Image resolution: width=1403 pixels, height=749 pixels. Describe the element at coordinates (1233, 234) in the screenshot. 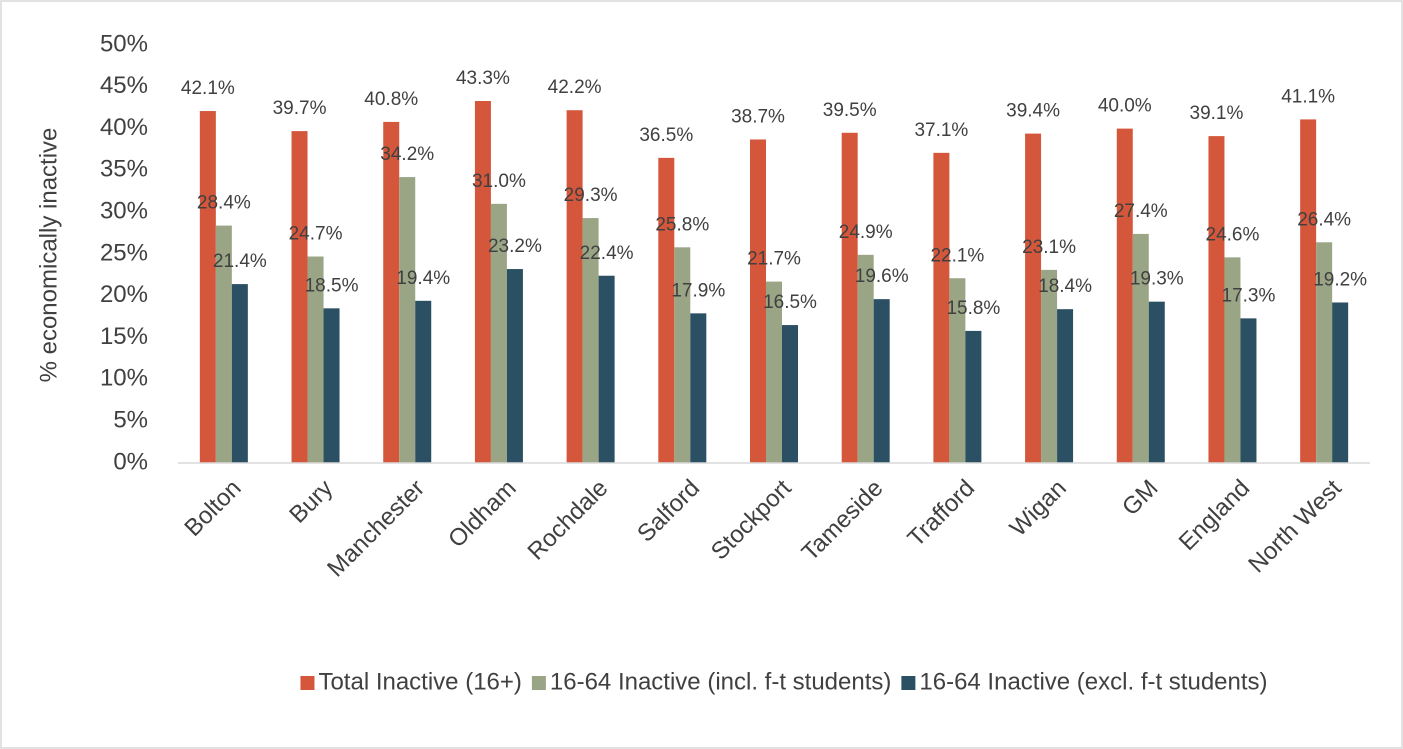

I see `data-label: 24.6%` at that location.